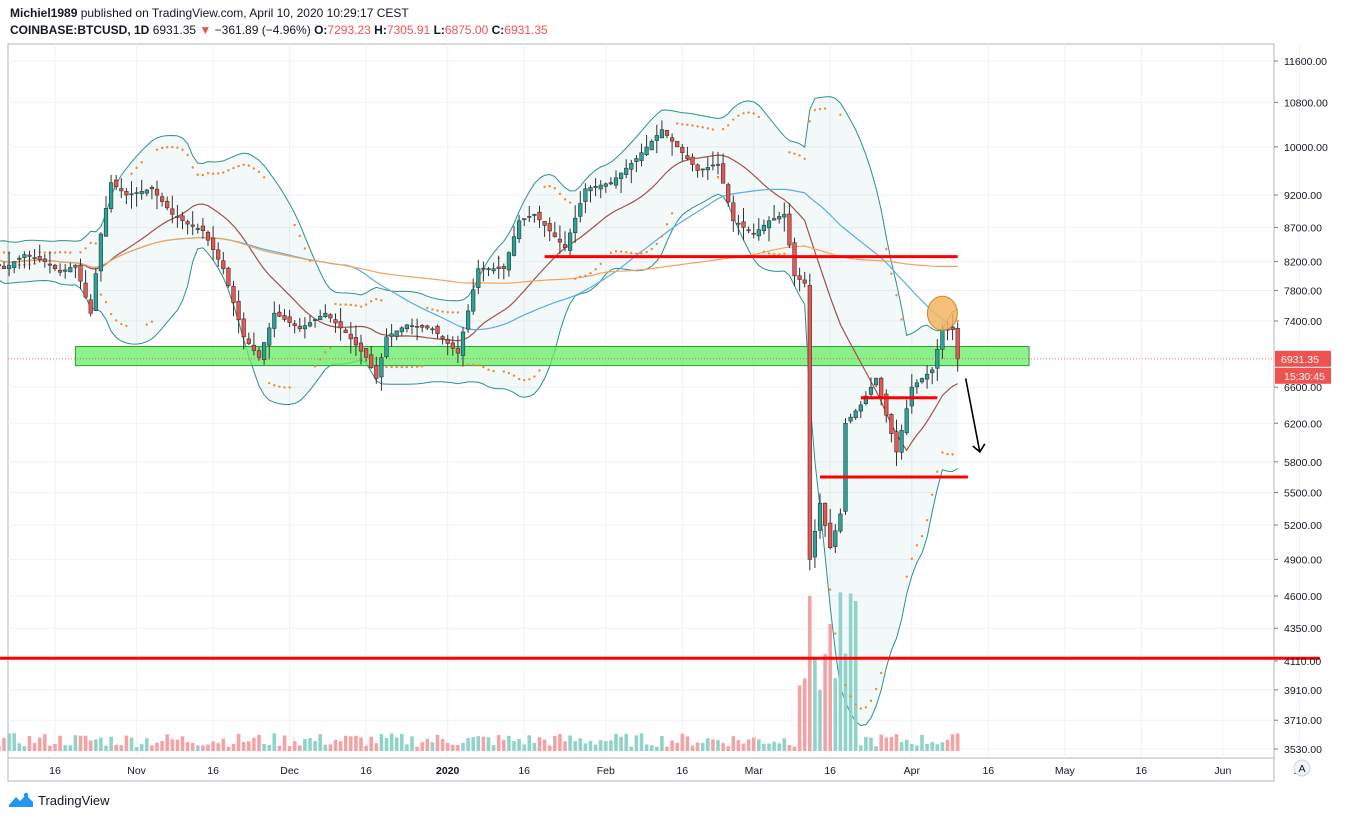 The image size is (1346, 819). Describe the element at coordinates (21, 799) in the screenshot. I see `tradingview-logo-icon` at that location.